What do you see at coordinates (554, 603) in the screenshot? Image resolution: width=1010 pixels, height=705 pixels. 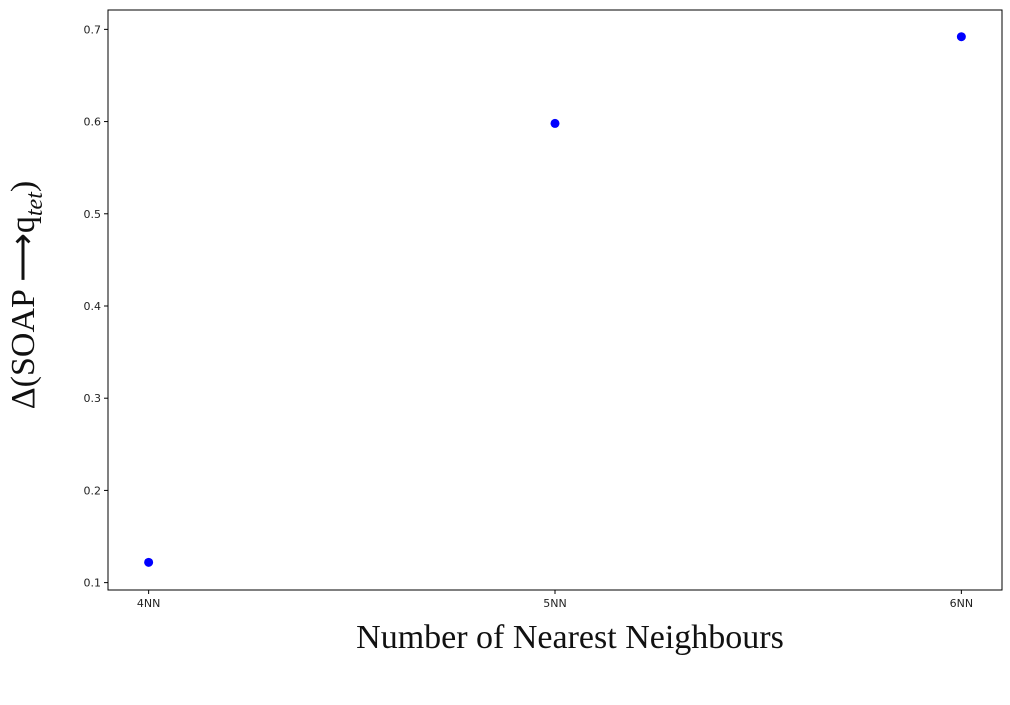 I see `x-tick-label: 5NN` at bounding box center [554, 603].